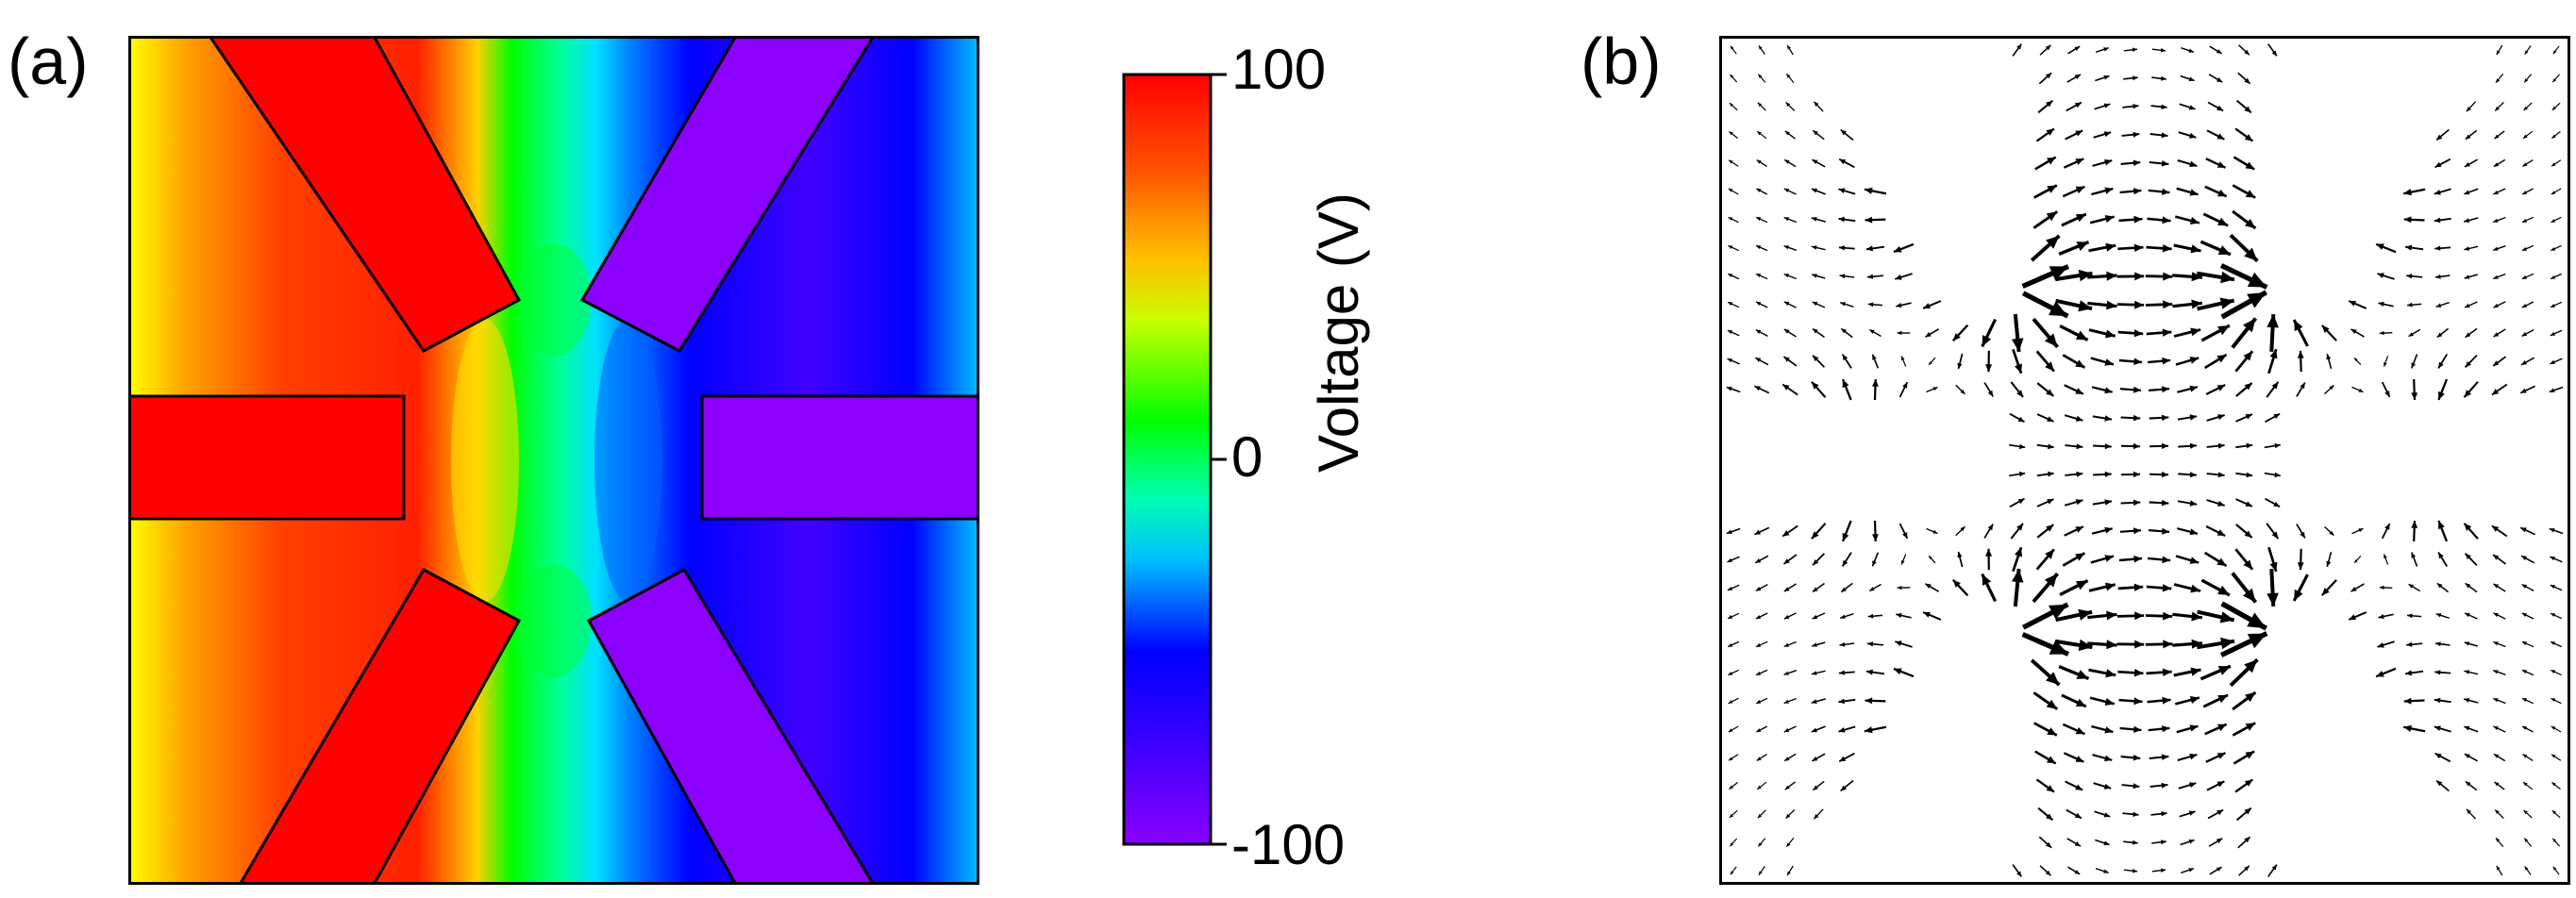 Image resolution: width=2576 pixels, height=898 pixels. Describe the element at coordinates (1279, 69) in the screenshot. I see `colorbar-tick-label-max: 100` at that location.